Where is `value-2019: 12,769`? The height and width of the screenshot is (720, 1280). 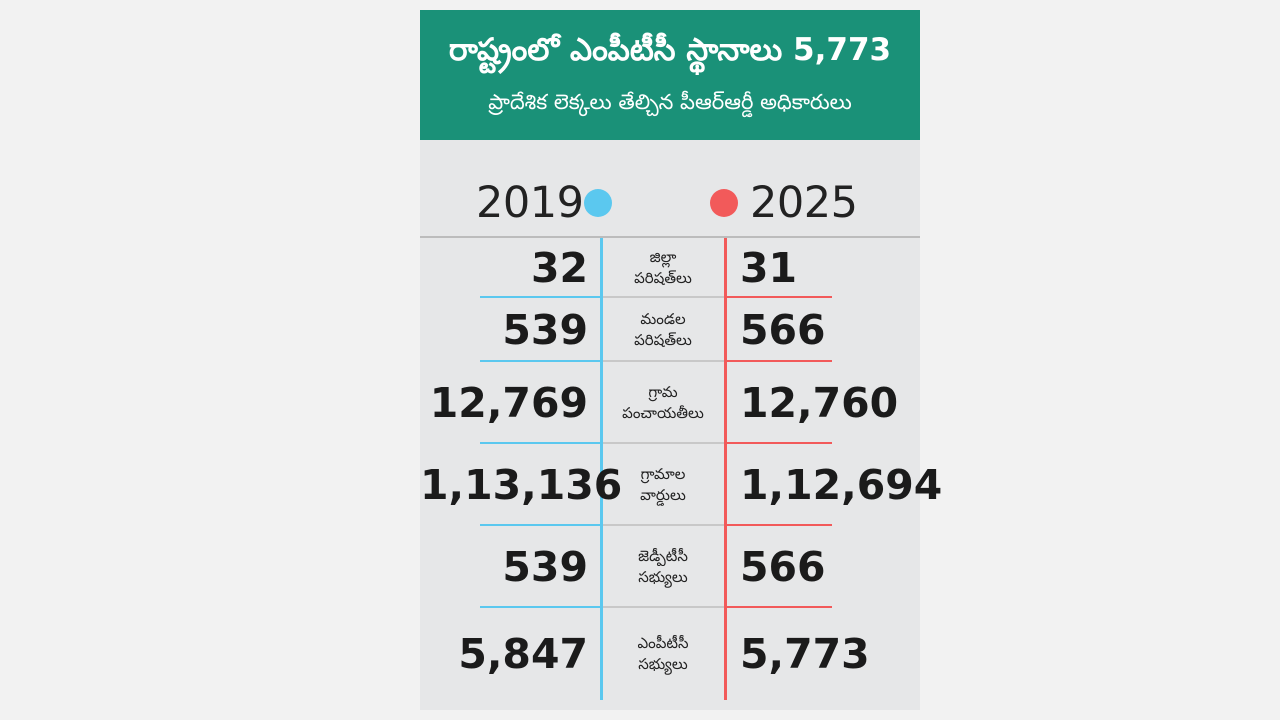
value-2019: 12,769 is located at coordinates (508, 403).